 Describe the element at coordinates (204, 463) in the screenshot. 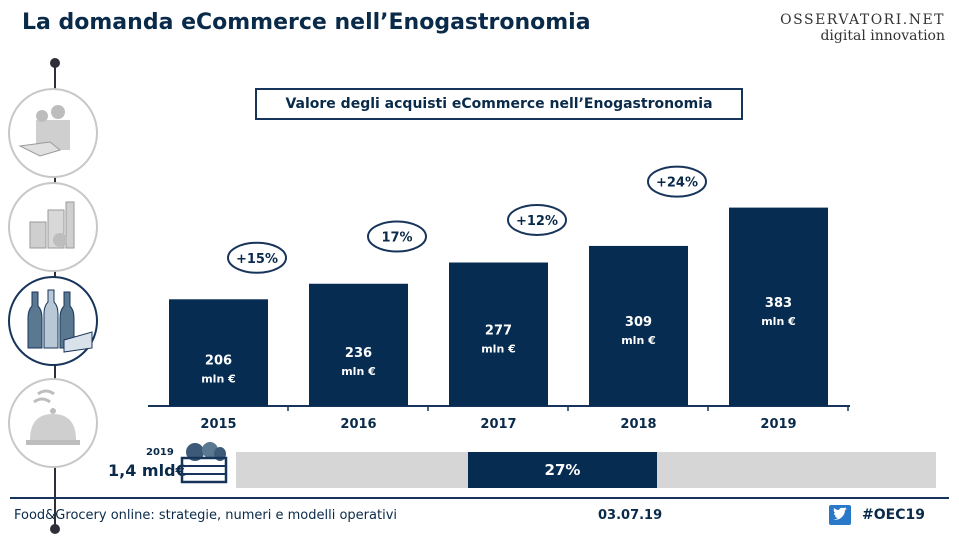

I see `crate-icon` at that location.